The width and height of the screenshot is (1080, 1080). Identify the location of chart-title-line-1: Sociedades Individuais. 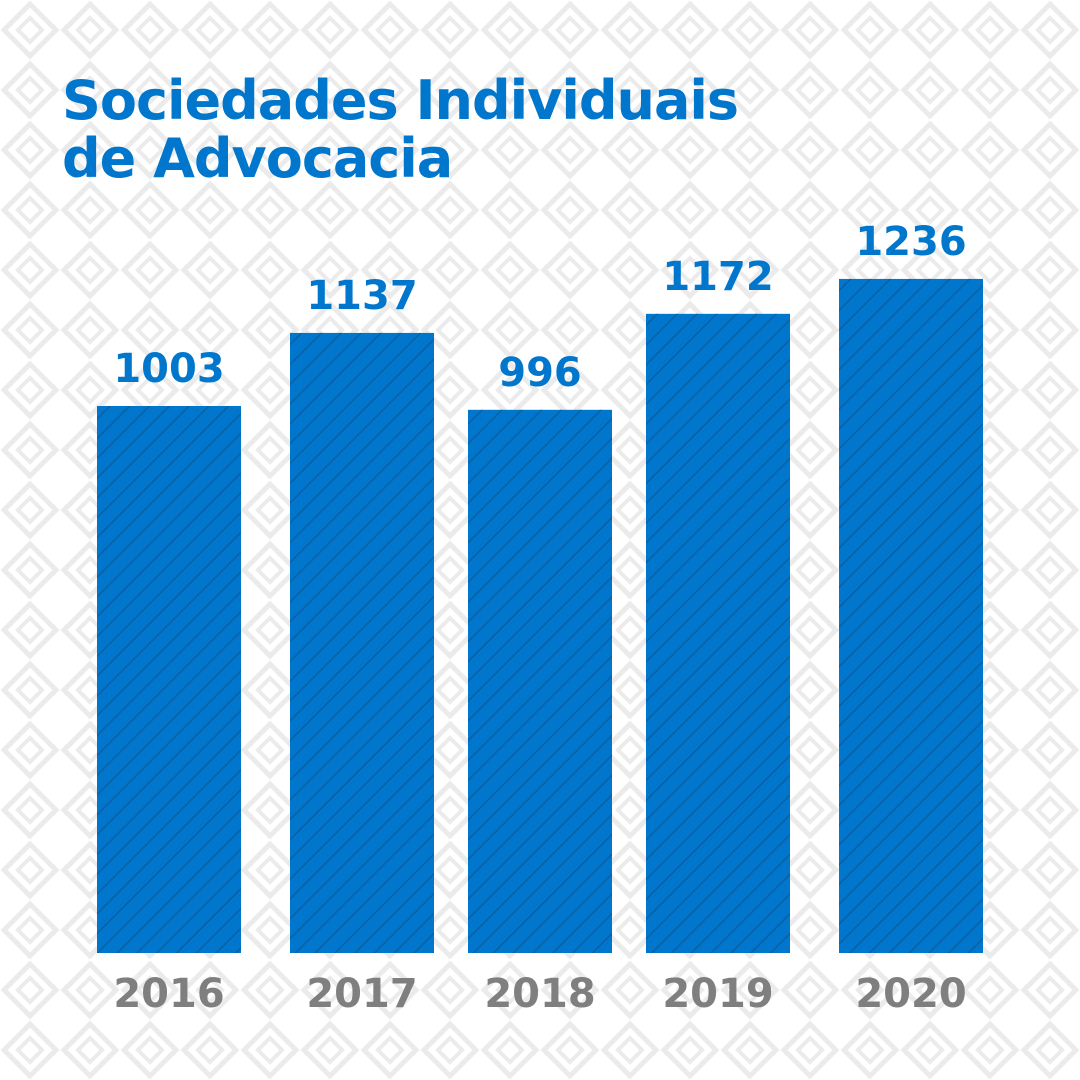
(400, 100).